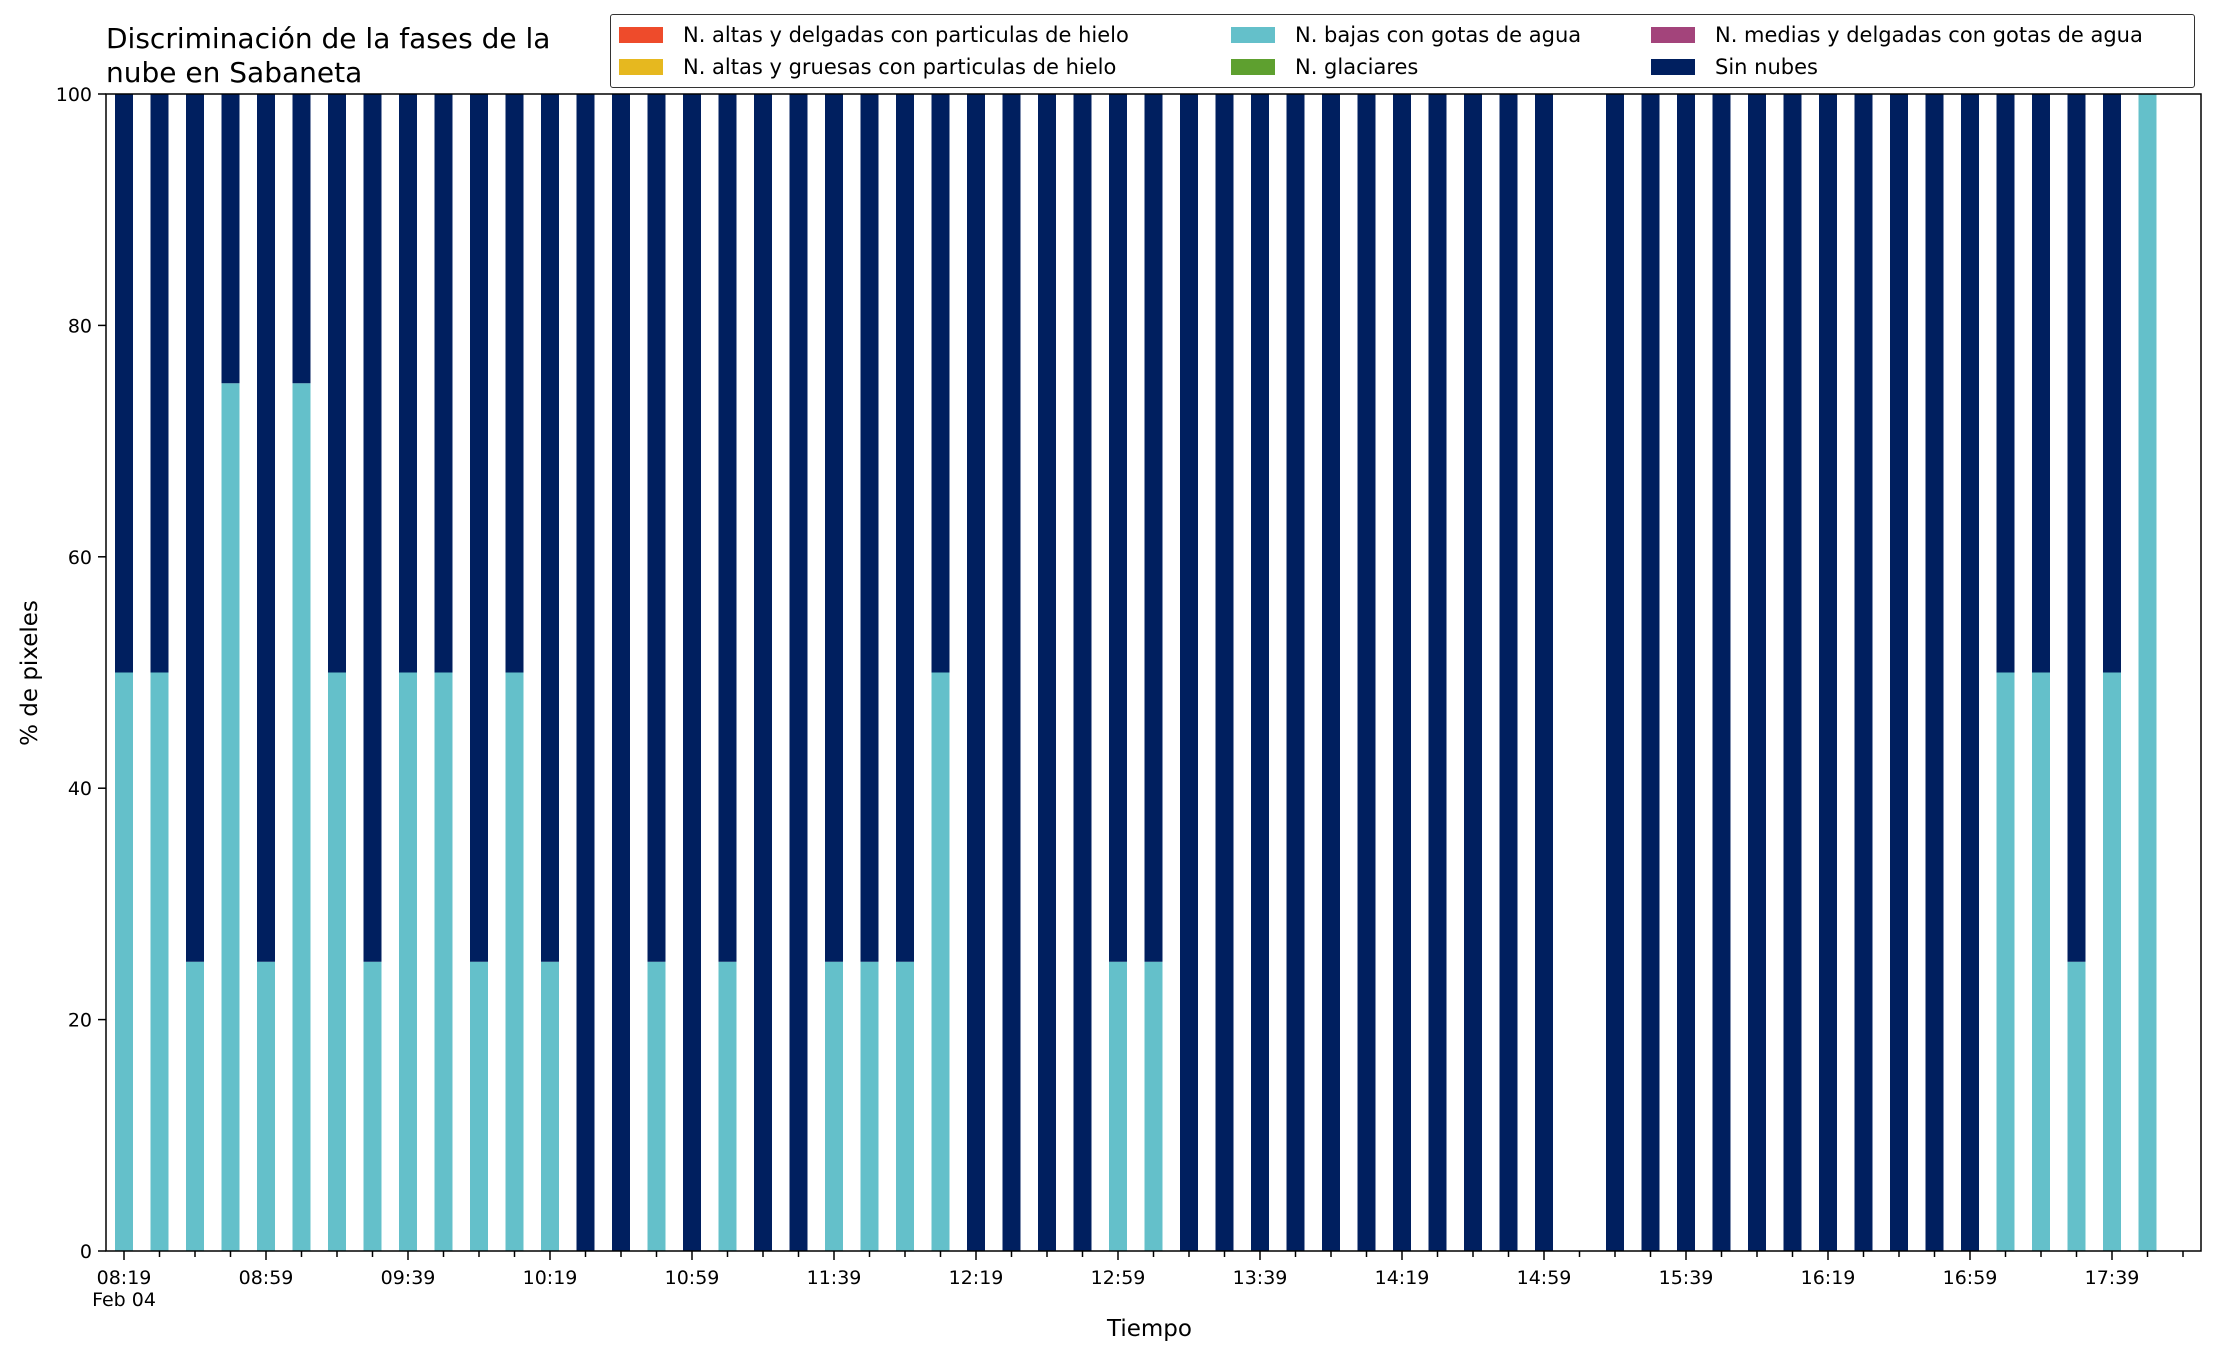 This screenshot has width=2216, height=1355. What do you see at coordinates (74, 95) in the screenshot?
I see `y-tick-label: 100` at bounding box center [74, 95].